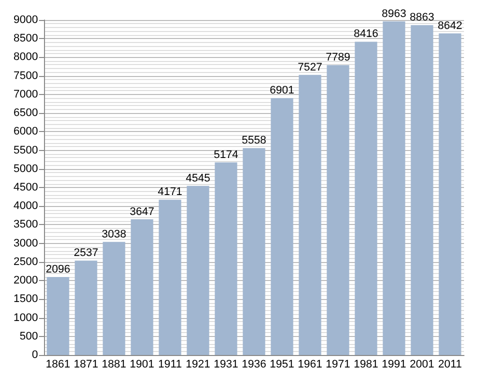  Describe the element at coordinates (26, 132) in the screenshot. I see `y-tick-label: 6000` at that location.